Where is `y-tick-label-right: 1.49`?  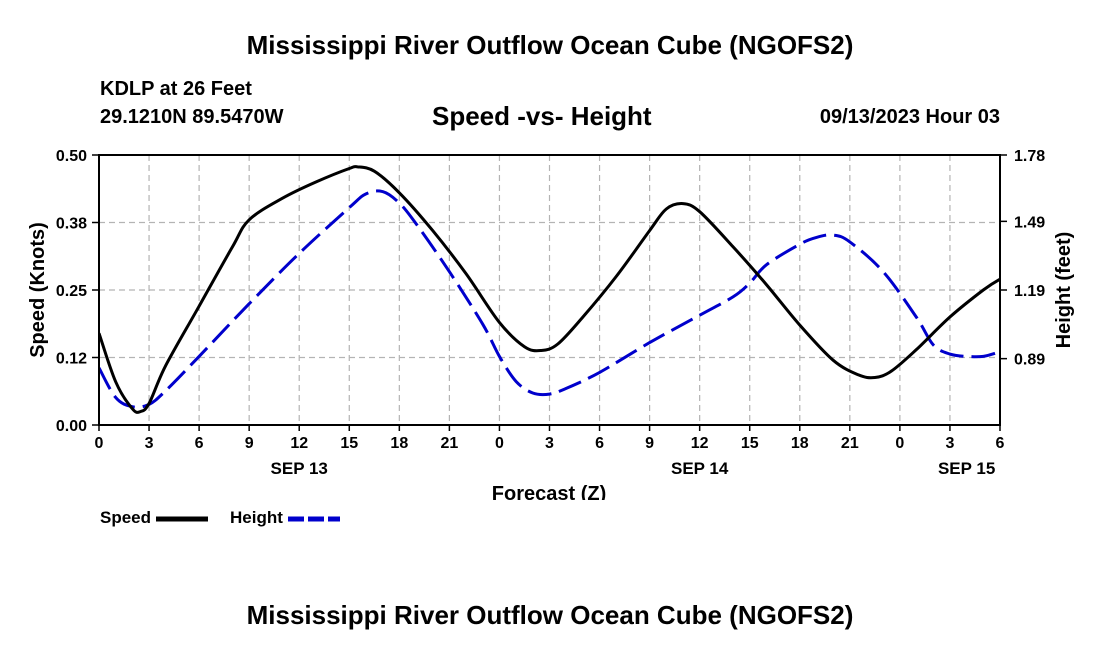 y-tick-label-right: 1.49 is located at coordinates (1029, 222).